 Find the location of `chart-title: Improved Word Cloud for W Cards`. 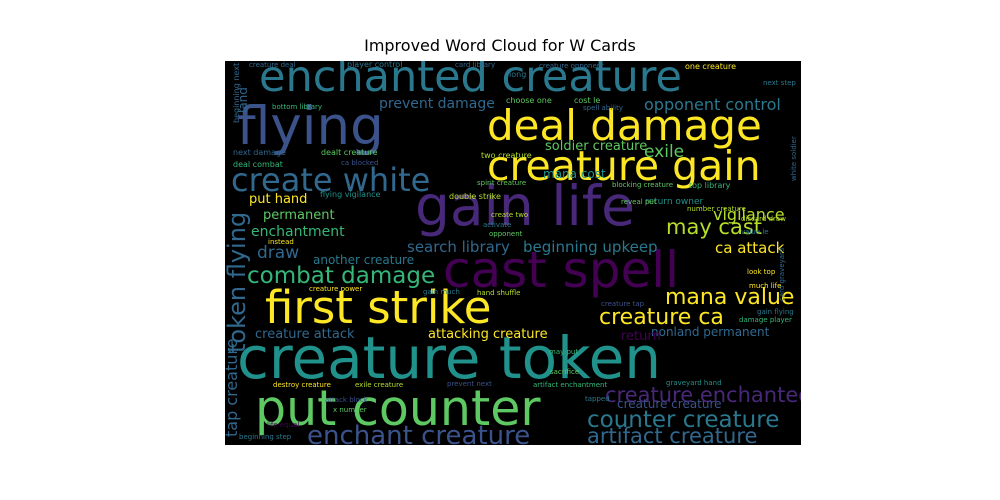

chart-title: Improved Word Cloud for W Cards is located at coordinates (500, 45).